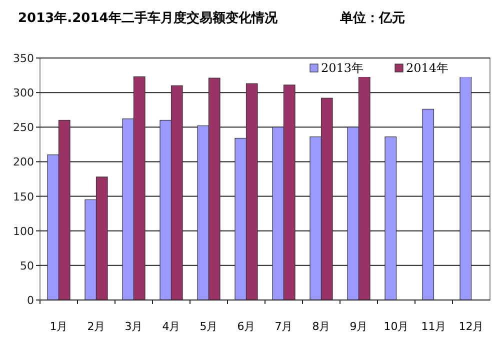  I want to click on y-tick-label: 150, so click(23, 197).